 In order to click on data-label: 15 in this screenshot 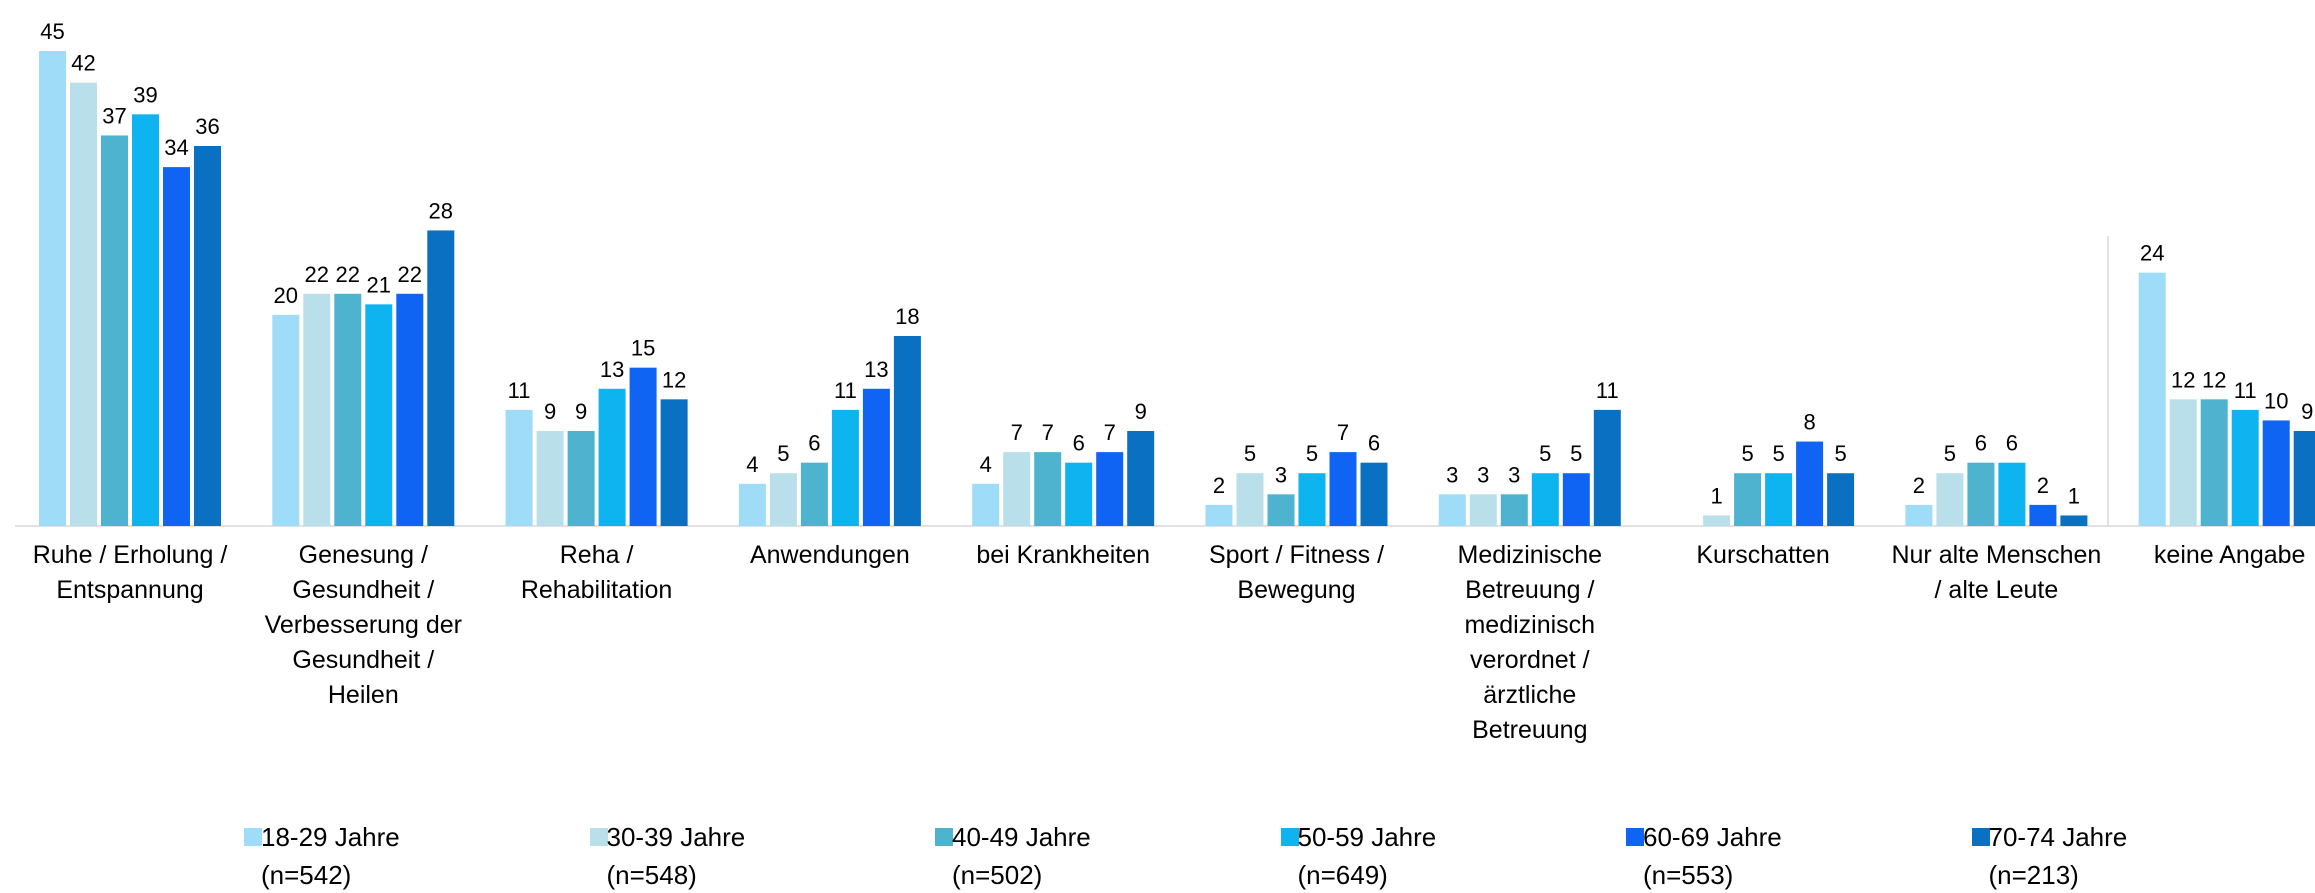, I will do `click(643, 348)`.